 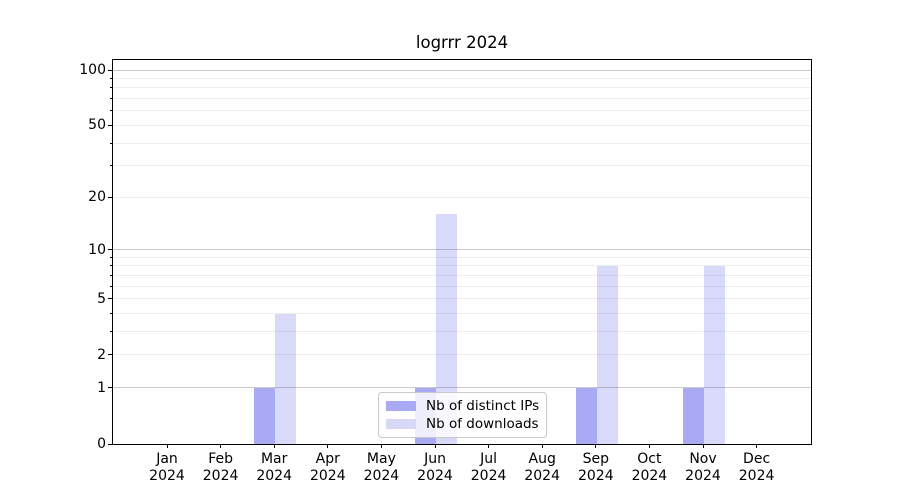 What do you see at coordinates (167, 467) in the screenshot?
I see `x-tick-label-jan: Jan 2024` at bounding box center [167, 467].